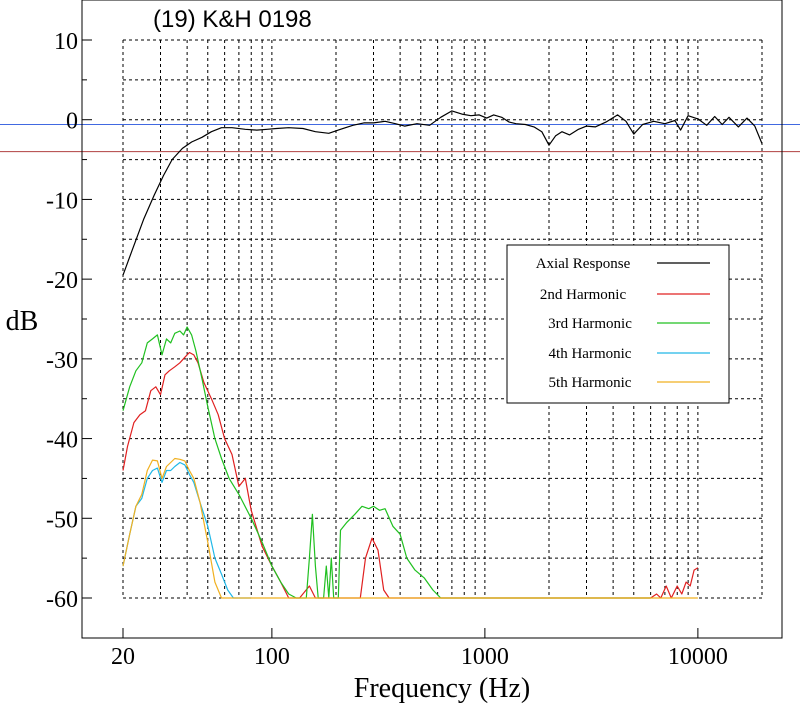 This screenshot has width=800, height=715. What do you see at coordinates (442, 688) in the screenshot?
I see `x-axis-label: Frequency (Hz)` at bounding box center [442, 688].